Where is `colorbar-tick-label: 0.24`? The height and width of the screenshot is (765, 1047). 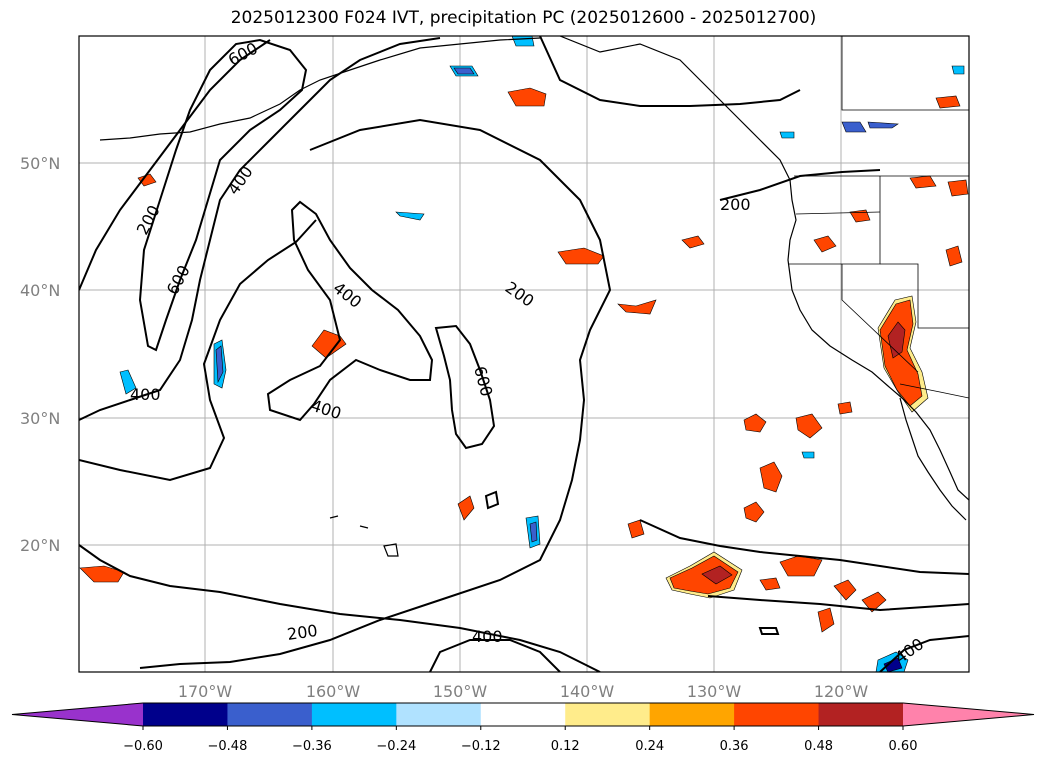
colorbar-tick-label: 0.24 is located at coordinates (649, 746).